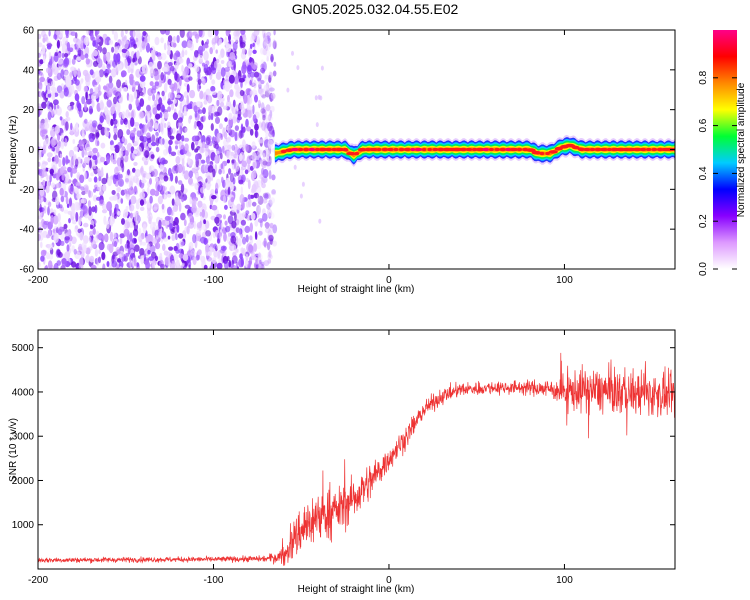  What do you see at coordinates (703, 125) in the screenshot?
I see `colorbar-tick-label: 0.6` at bounding box center [703, 125].